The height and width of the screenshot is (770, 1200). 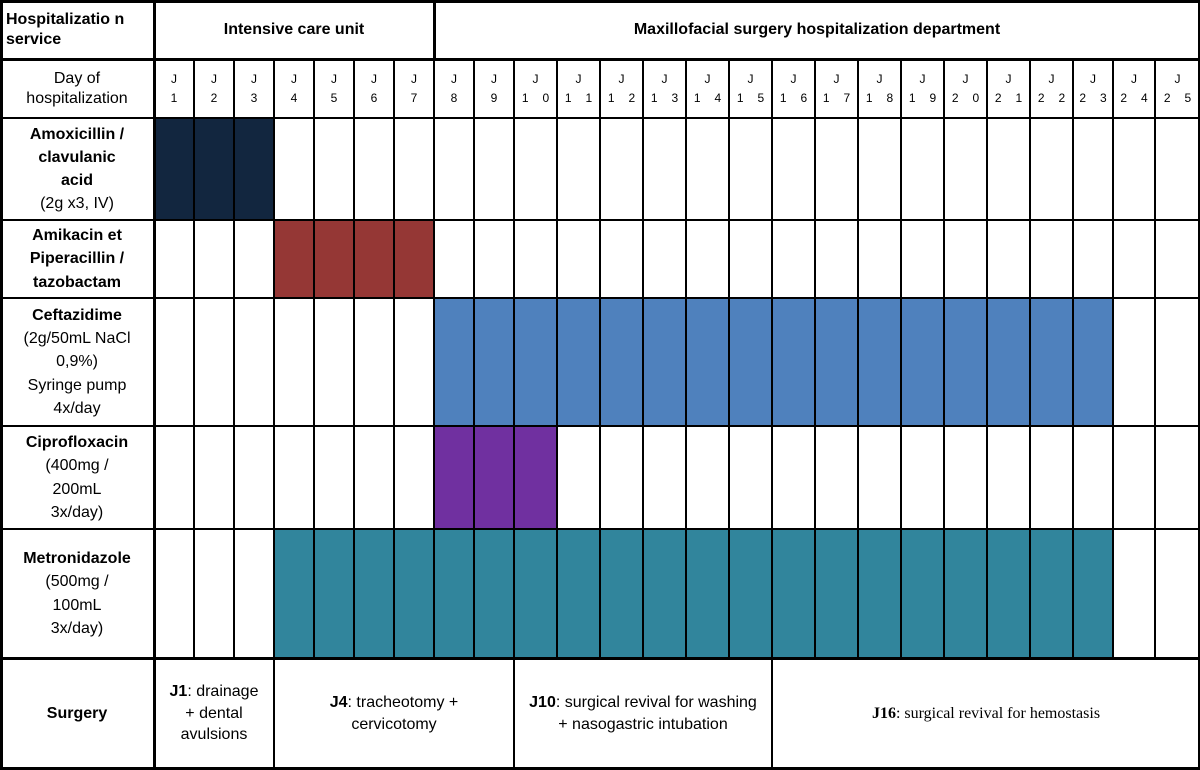 I want to click on surgery-event: J16: surgical revival for hemostasis, so click(x=986, y=713).